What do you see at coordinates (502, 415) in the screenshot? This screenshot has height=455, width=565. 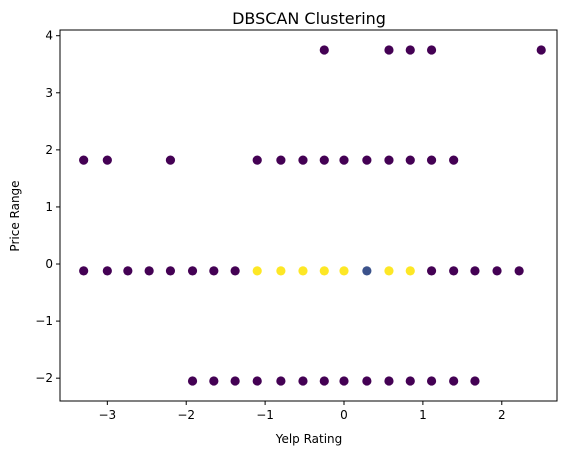 I see `x-tick-label: 2` at bounding box center [502, 415].